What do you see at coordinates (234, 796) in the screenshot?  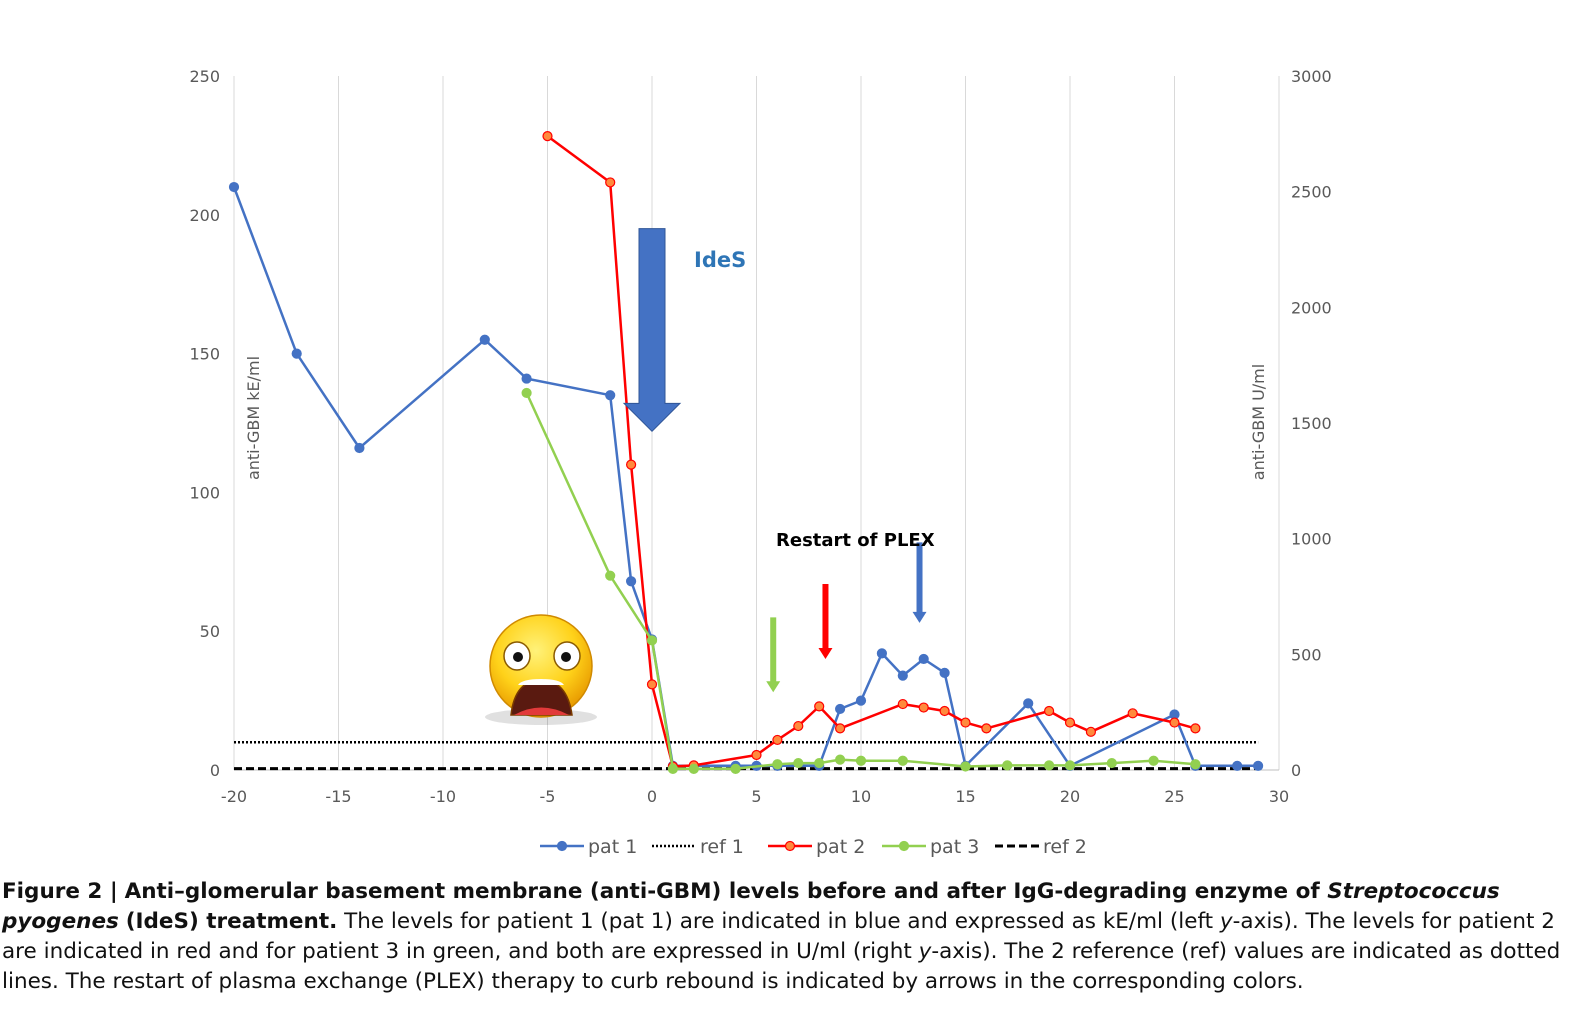 I see `x-tick-label: -20` at bounding box center [234, 796].